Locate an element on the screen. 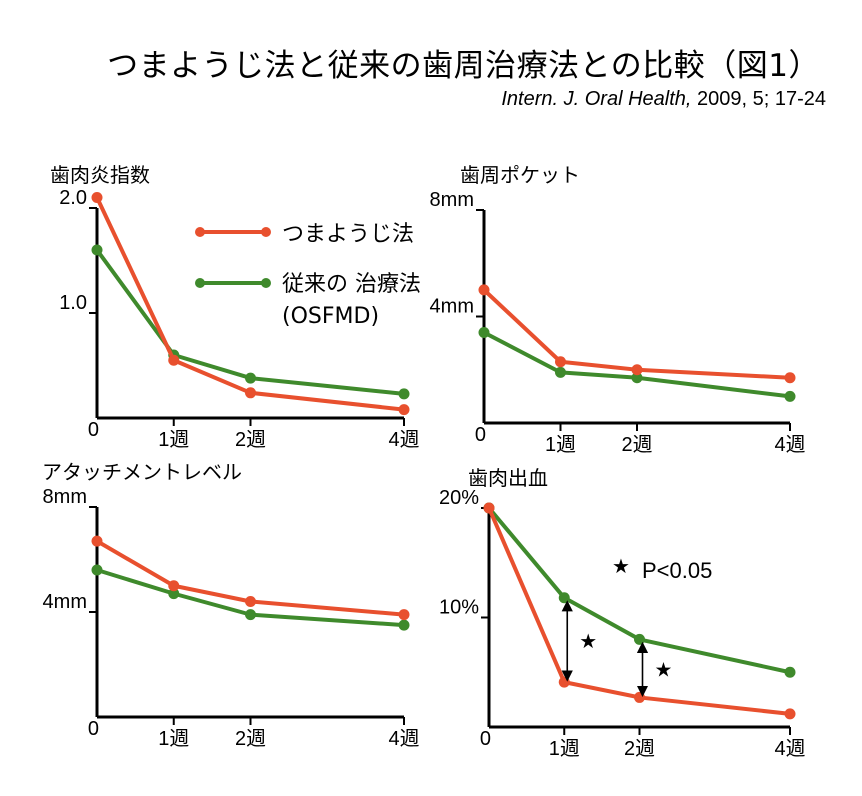 This screenshot has width=862, height=796. legend-toothpick-marker-right is located at coordinates (266, 232).